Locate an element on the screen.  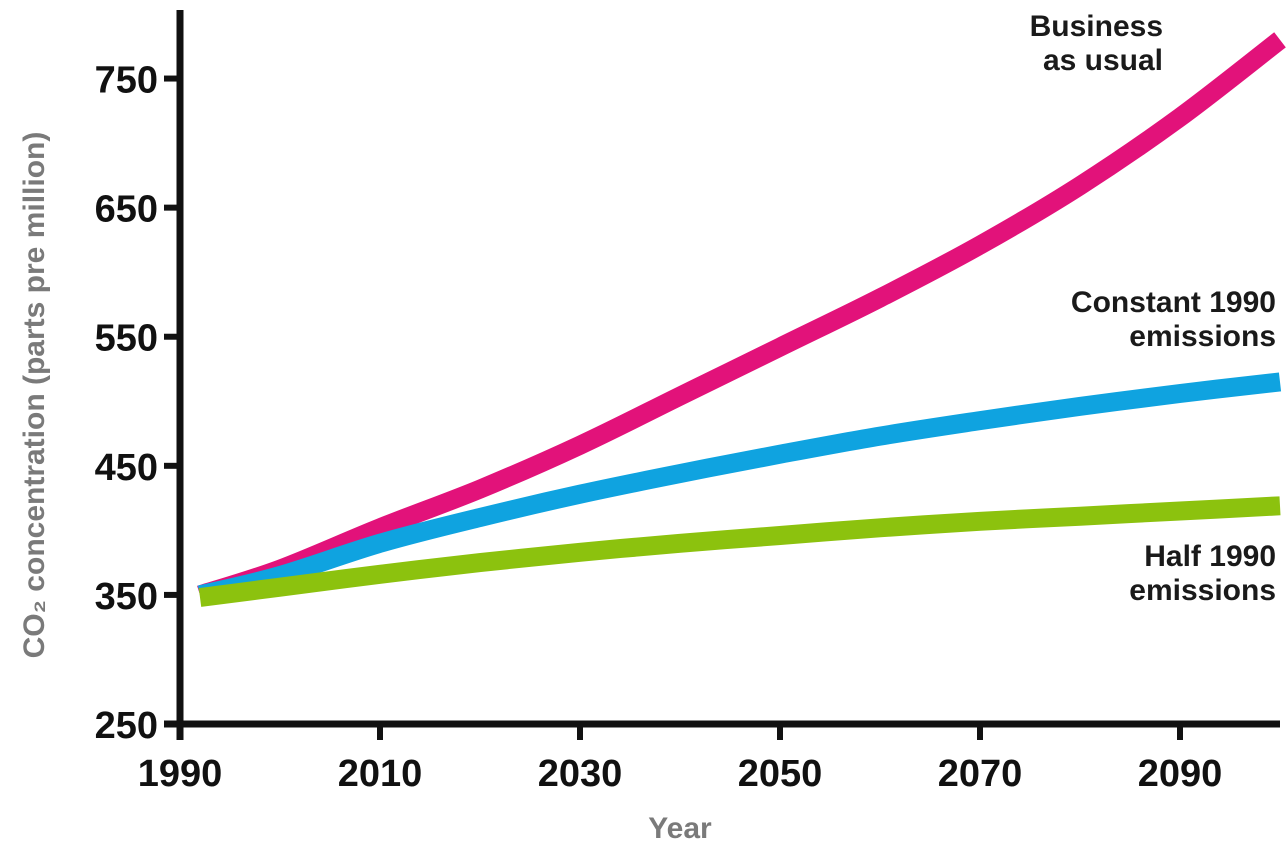
series-label-1: Constant 1990 emissions is located at coordinates (1173, 319).